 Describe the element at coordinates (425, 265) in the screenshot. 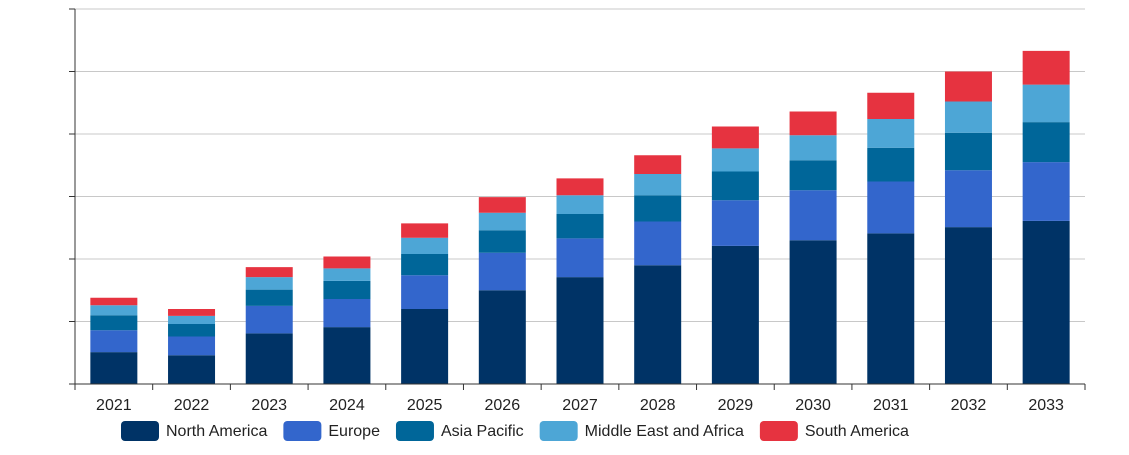

I see `bar-segment-asia-pacific-2025` at that location.